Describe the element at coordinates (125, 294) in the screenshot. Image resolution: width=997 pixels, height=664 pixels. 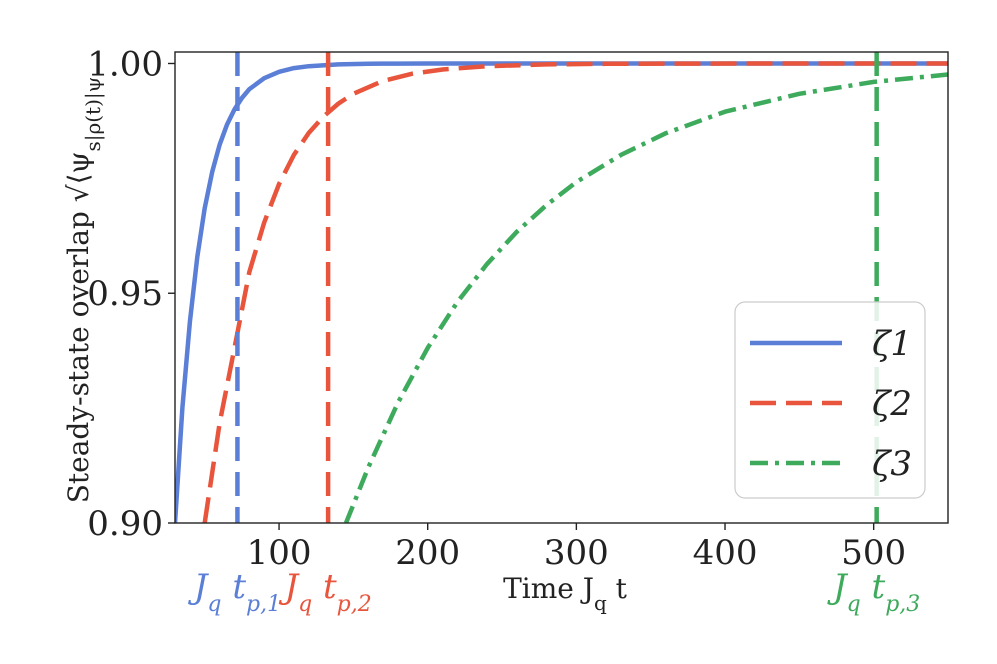
I see `y-tick-label: 0.95` at that location.